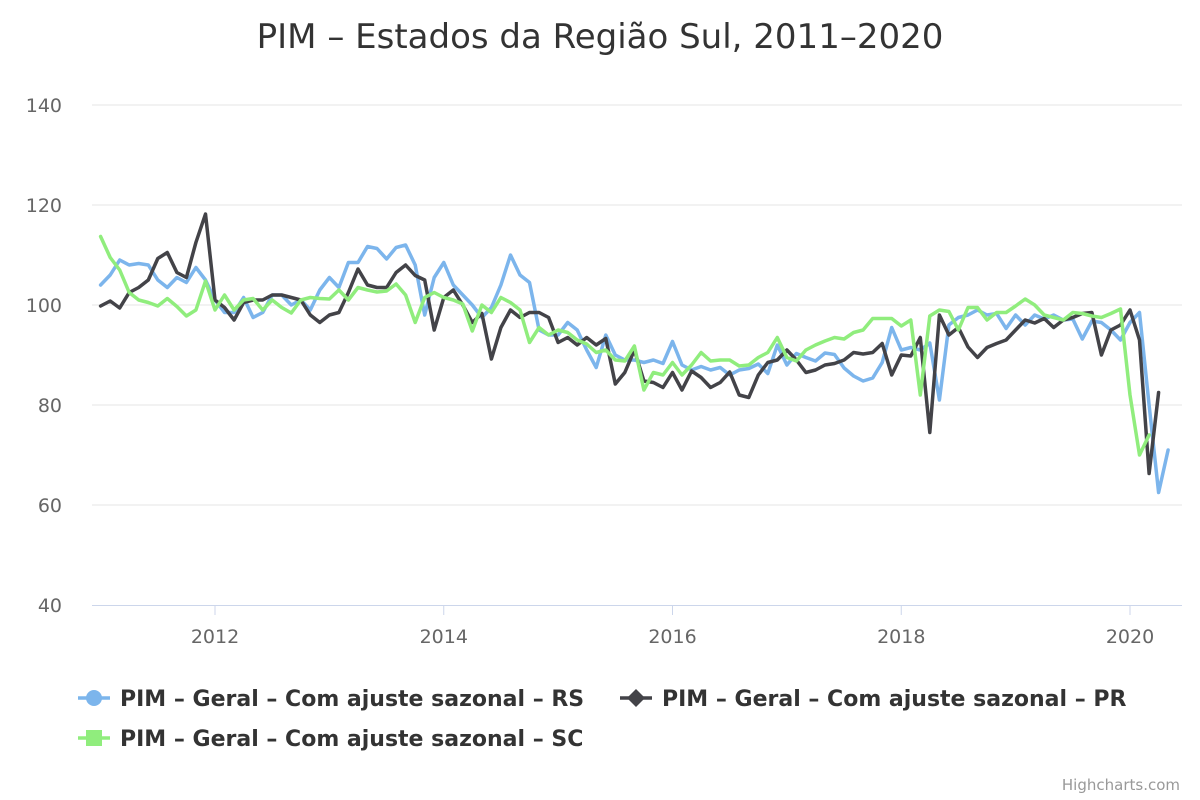 The image size is (1200, 800). Describe the element at coordinates (215, 637) in the screenshot. I see `x-tick-label: 2012` at that location.